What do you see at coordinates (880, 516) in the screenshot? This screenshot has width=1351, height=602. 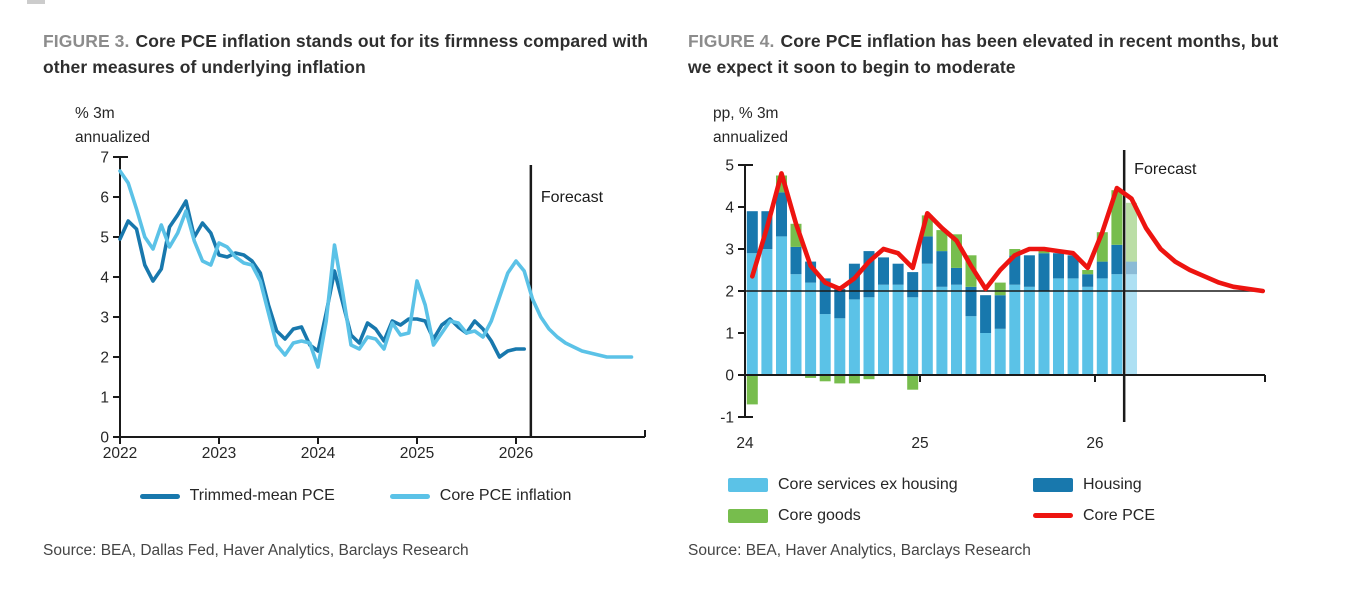 I see `legend-item-core-goods: Core goods` at bounding box center [880, 516].